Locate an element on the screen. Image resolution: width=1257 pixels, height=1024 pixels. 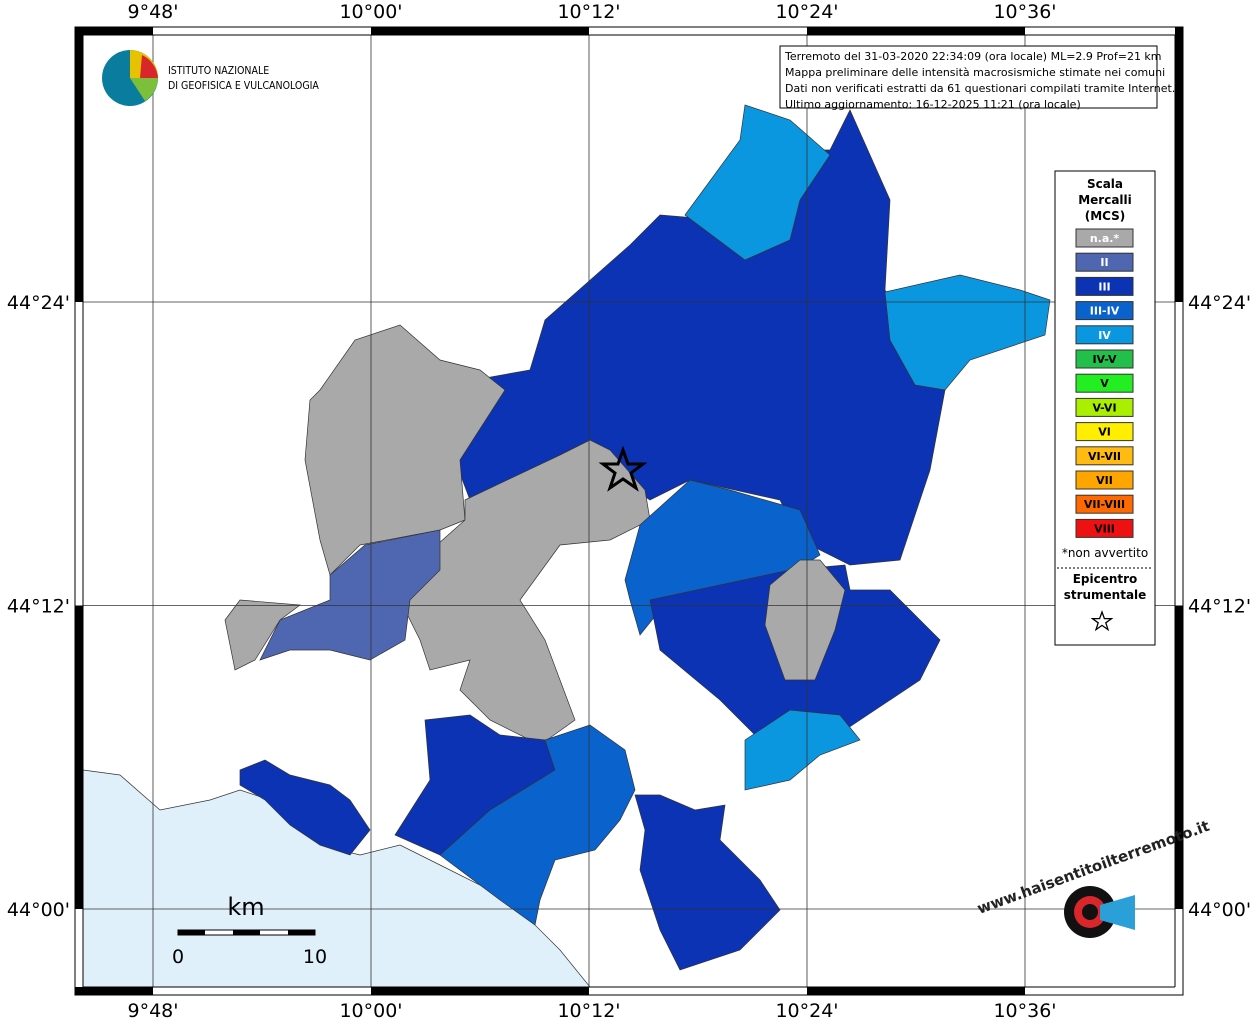
legend-label: V-VI is located at coordinates (1104, 407).